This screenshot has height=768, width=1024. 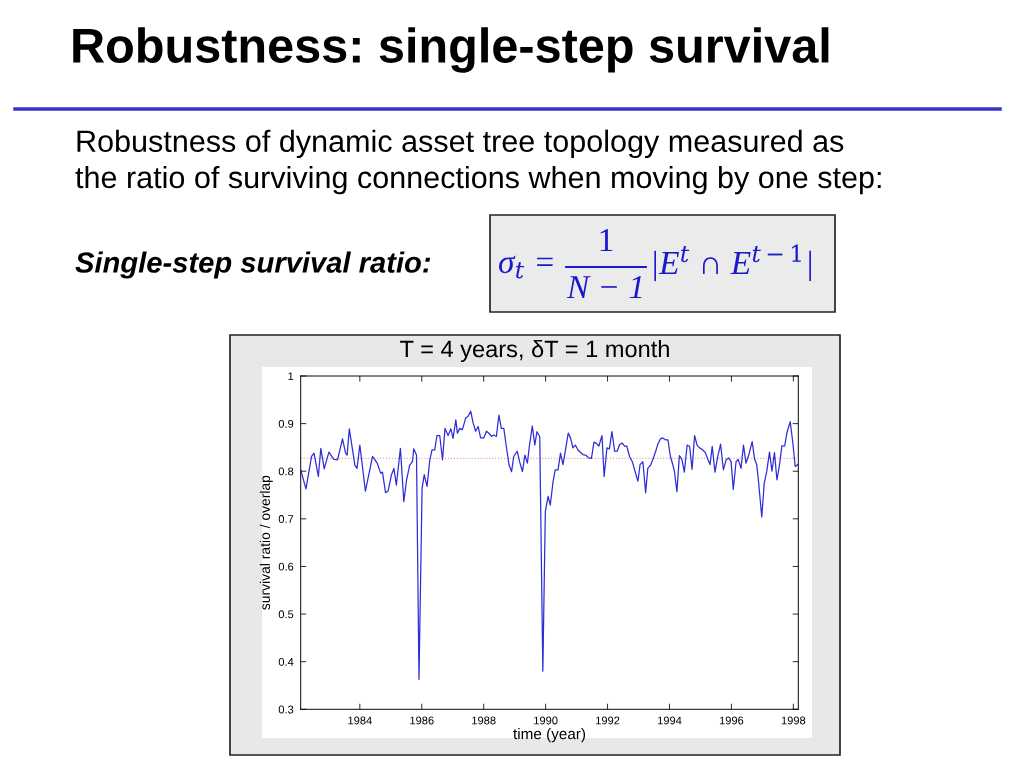 What do you see at coordinates (606, 240) in the screenshot?
I see `text: 1` at bounding box center [606, 240].